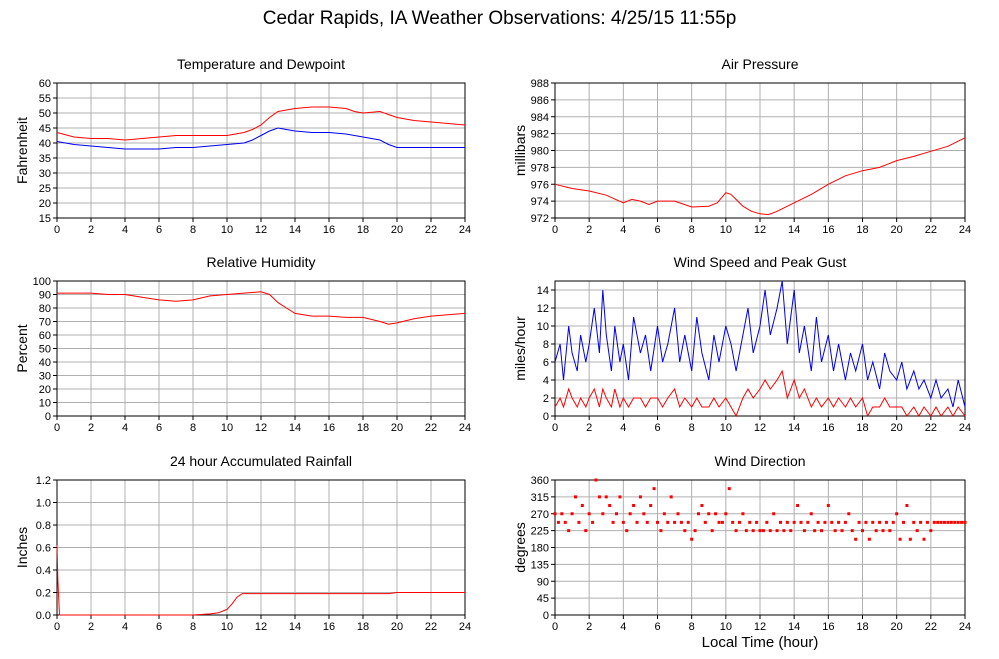 This screenshot has height=659, width=999. What do you see at coordinates (22, 547) in the screenshot?
I see `rain-ylabel: Inches` at bounding box center [22, 547].